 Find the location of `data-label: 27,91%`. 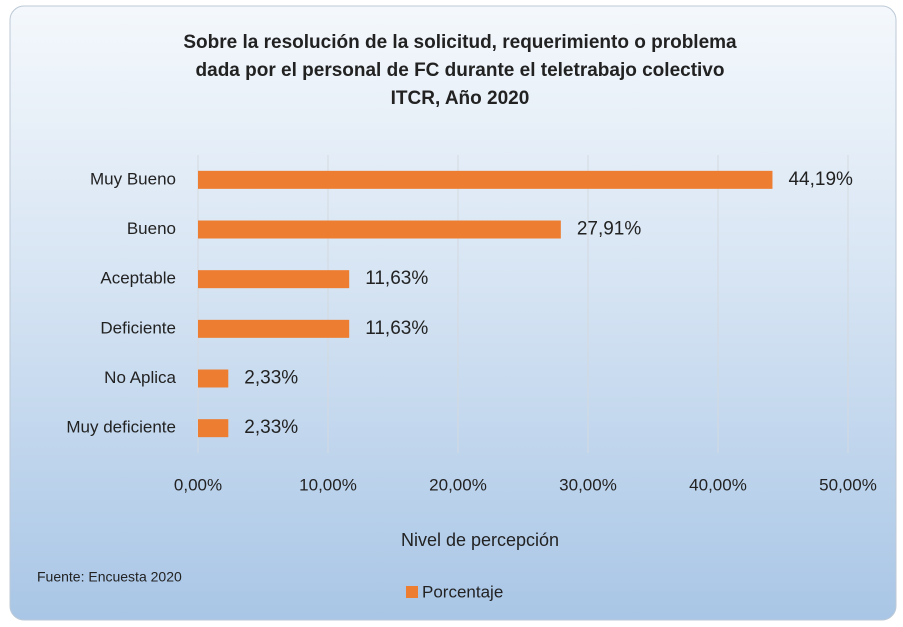

data-label: 27,91% is located at coordinates (609, 229).